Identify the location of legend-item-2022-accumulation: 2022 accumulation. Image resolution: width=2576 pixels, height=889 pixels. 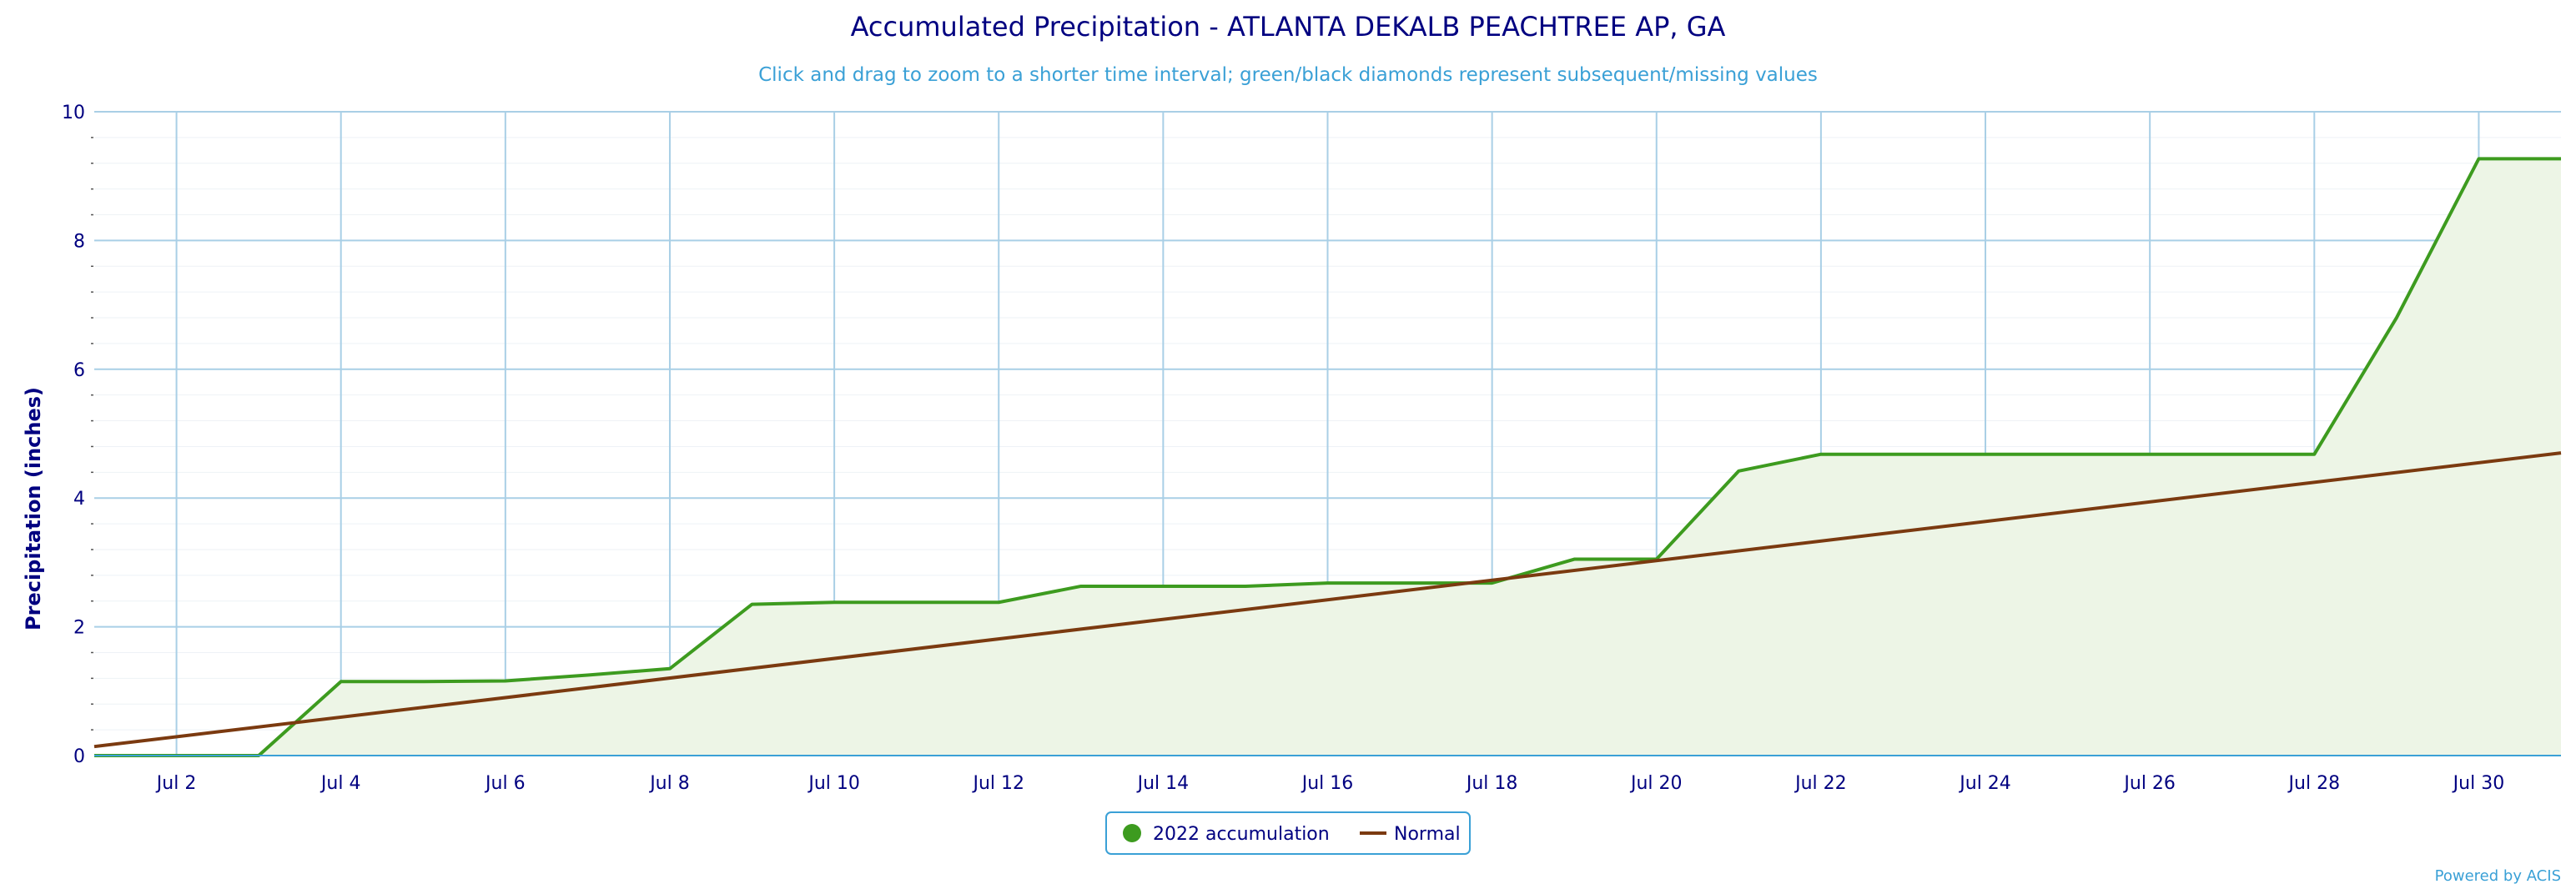
(1241, 834).